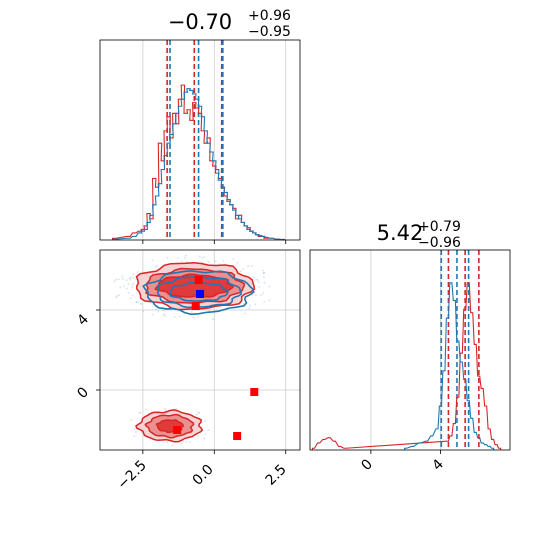 Image resolution: width=550 pixels, height=550 pixels. I want to click on contour-series, so click(195, 352).